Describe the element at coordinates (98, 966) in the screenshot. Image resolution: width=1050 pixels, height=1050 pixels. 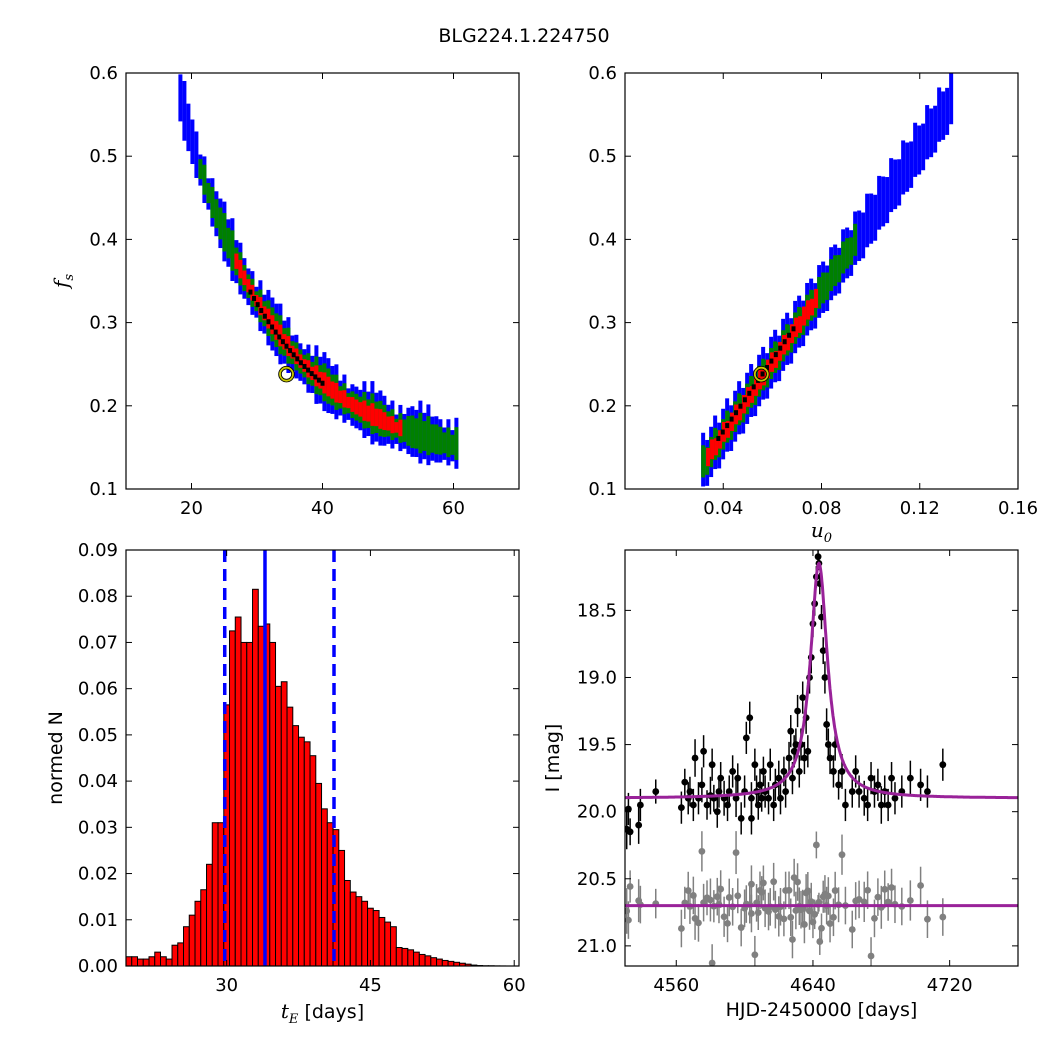
I see `y-tick-label: 0.00` at that location.